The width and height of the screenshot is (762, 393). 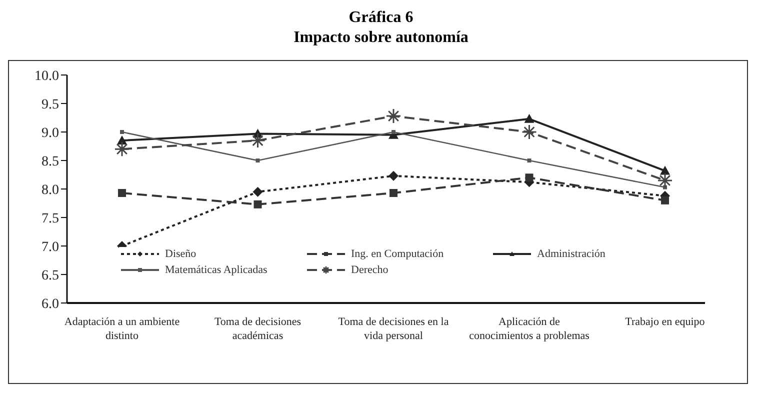 I want to click on x-tick-label: Trabajo en equipo, so click(x=665, y=322).